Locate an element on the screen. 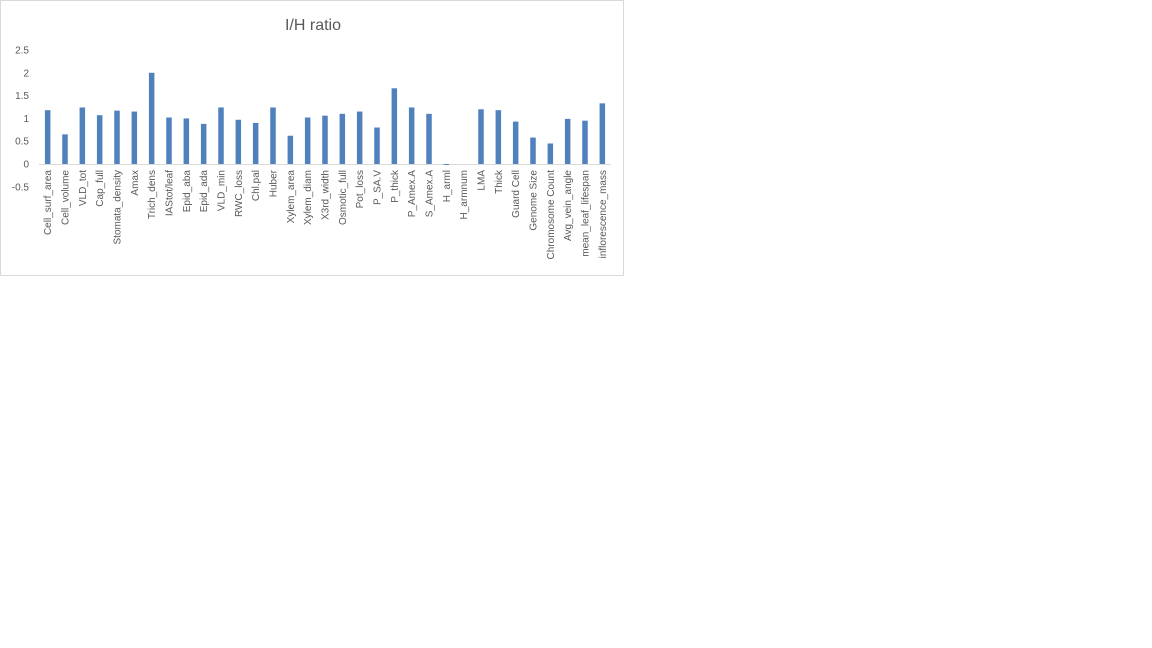 The height and width of the screenshot is (648, 1152). x-tick-label: Thick is located at coordinates (499, 181).